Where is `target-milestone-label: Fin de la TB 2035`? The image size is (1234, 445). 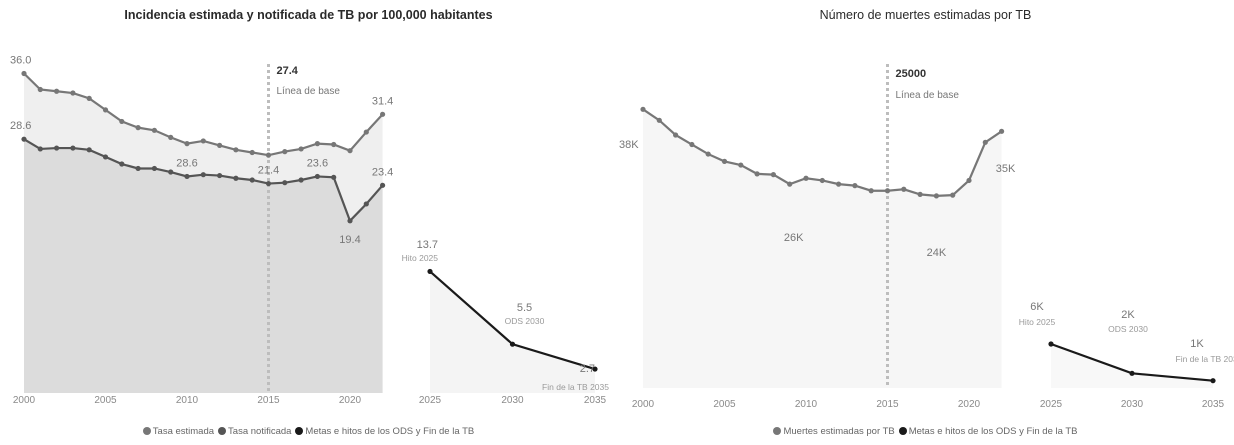
target-milestone-label: Fin de la TB 2035 is located at coordinates (575, 387).